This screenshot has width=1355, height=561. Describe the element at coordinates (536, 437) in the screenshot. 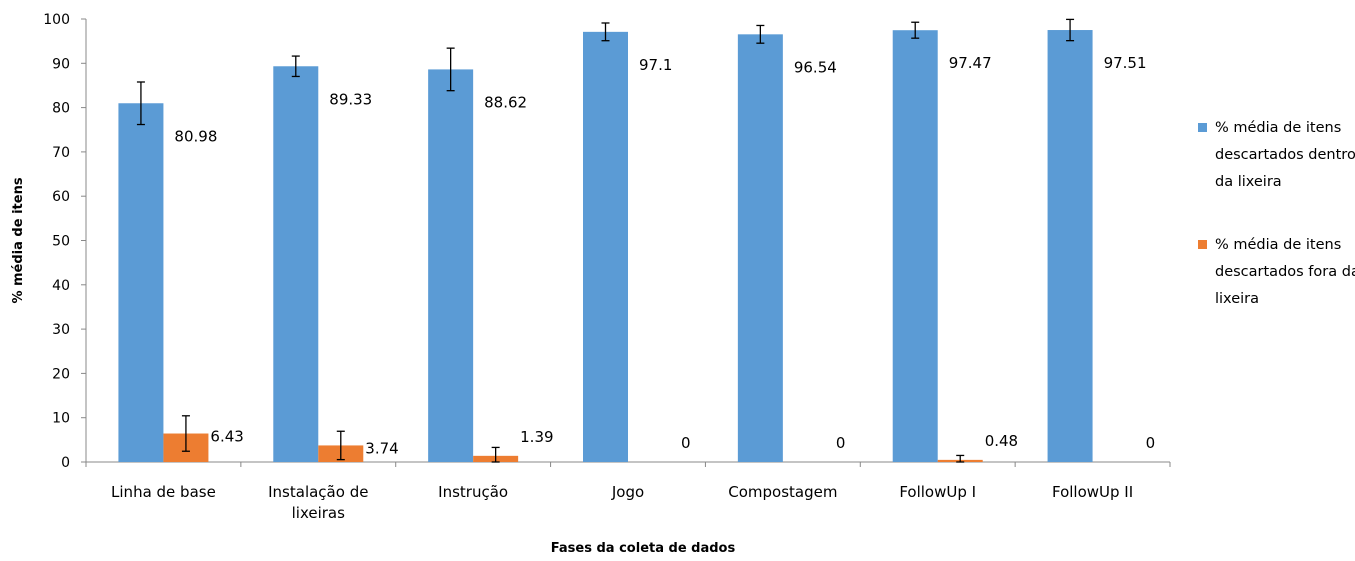

I see `data-label-series-1: 1.39` at that location.